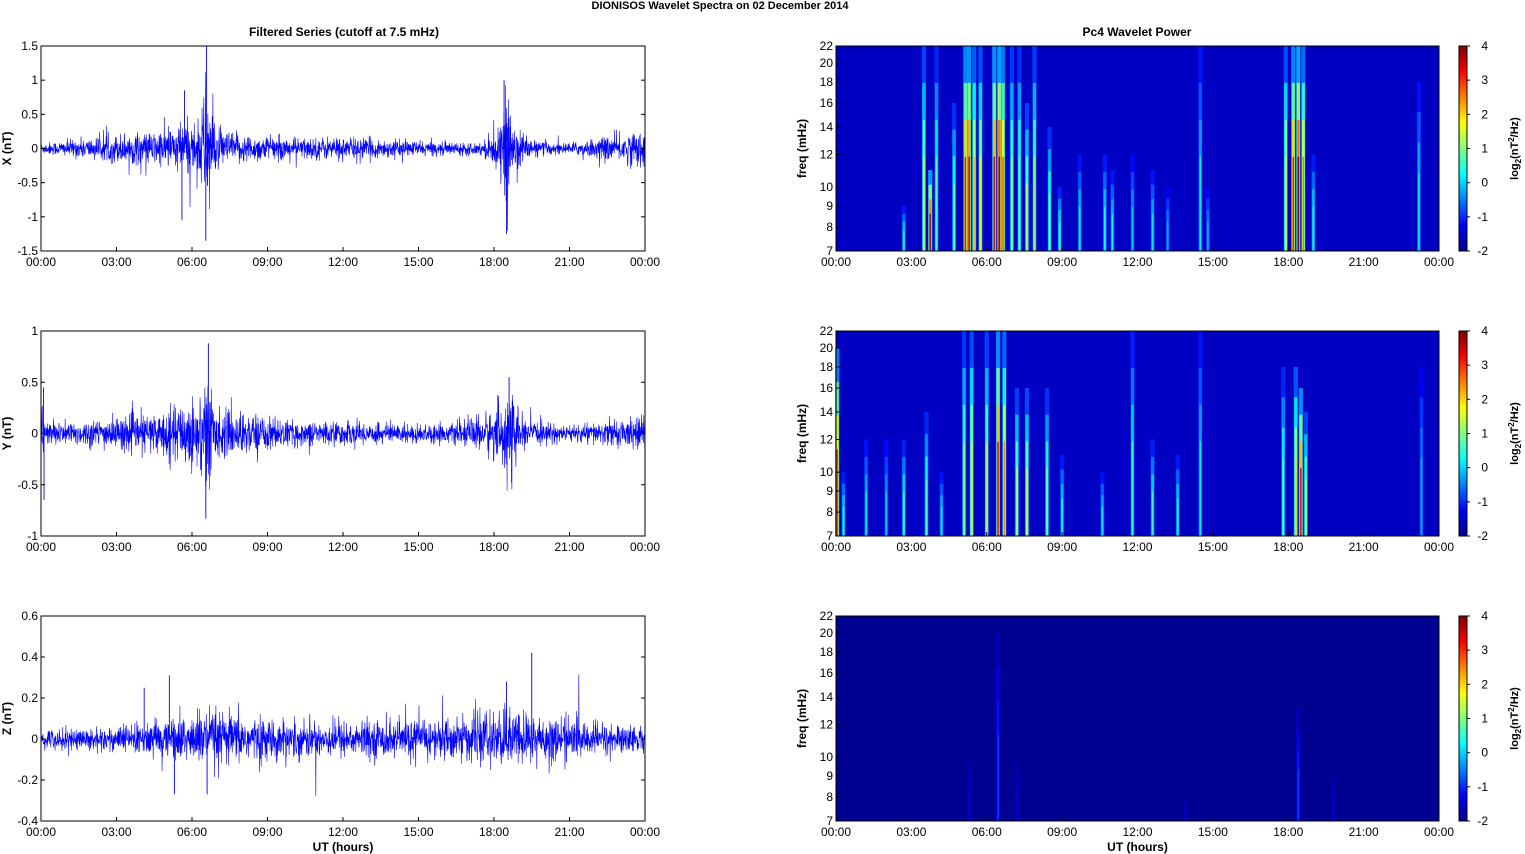  What do you see at coordinates (1062, 262) in the screenshot?
I see `wavelet-xtick-label: 09:00` at bounding box center [1062, 262].